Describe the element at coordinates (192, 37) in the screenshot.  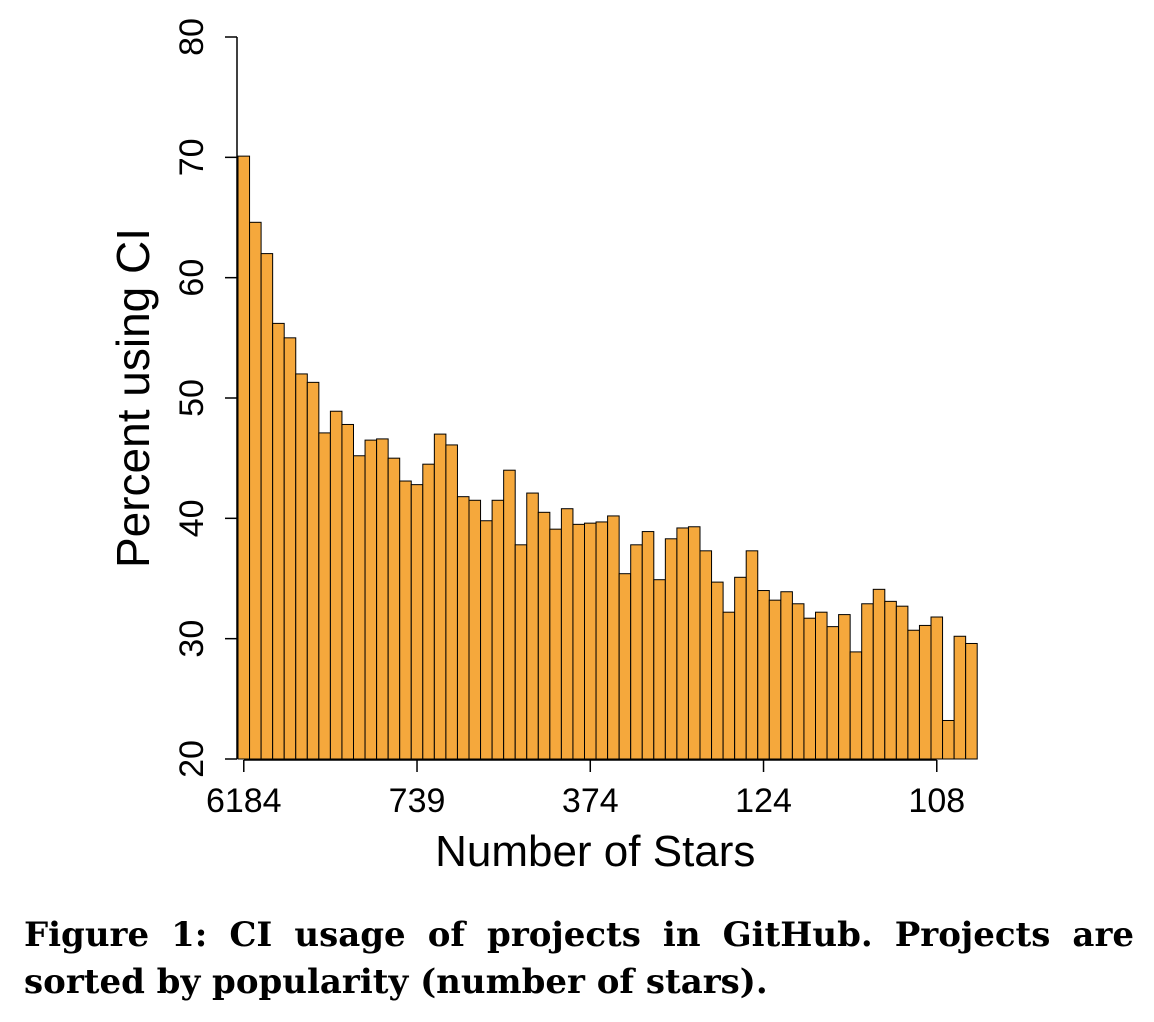
I see `y-tick-label-80: 80` at that location.